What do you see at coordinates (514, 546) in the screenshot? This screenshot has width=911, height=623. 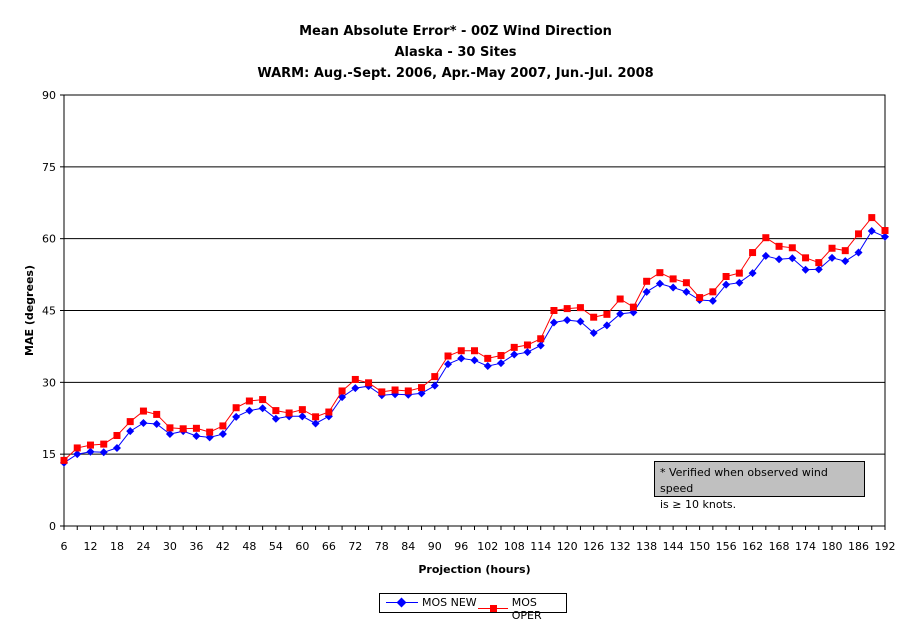 I see `x-tick-label: 108` at bounding box center [514, 546].